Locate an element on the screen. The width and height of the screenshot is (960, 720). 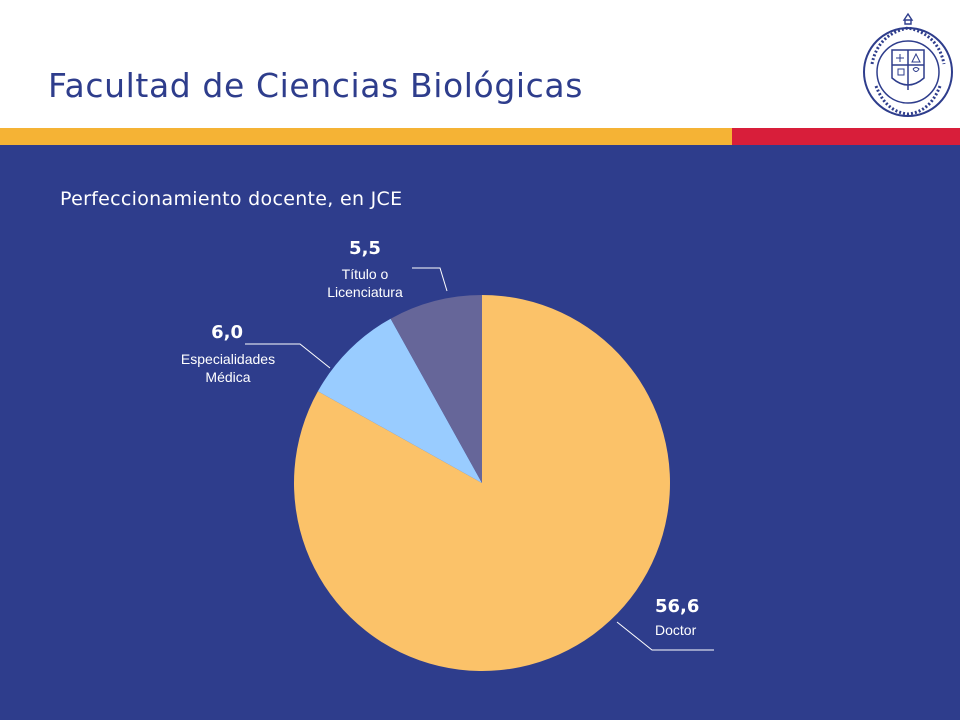
leader-line-especialidades-medica is located at coordinates (288, 356).